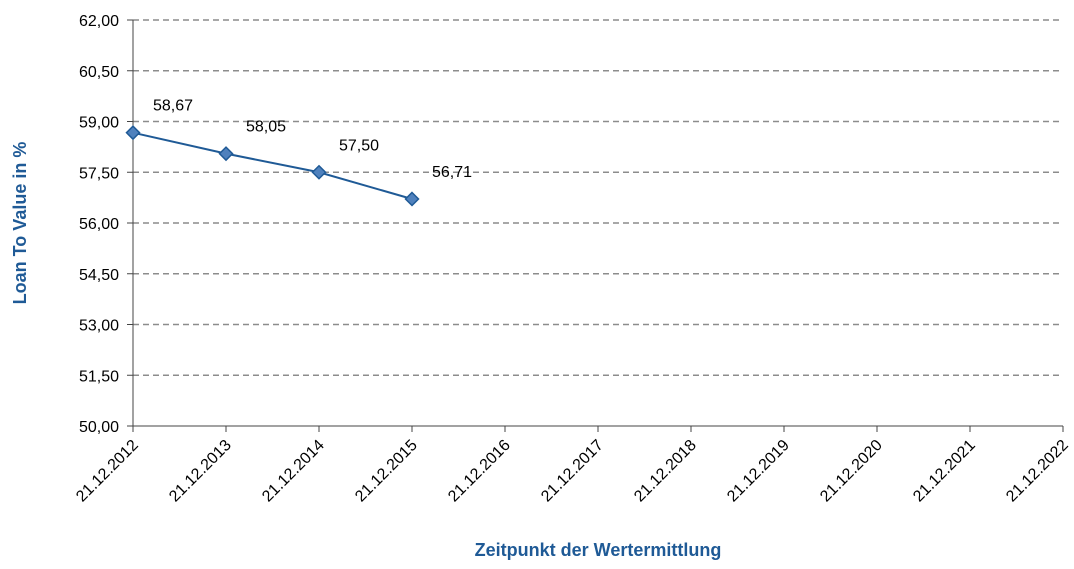  I want to click on y-tick-label: 62,00, so click(99, 21).